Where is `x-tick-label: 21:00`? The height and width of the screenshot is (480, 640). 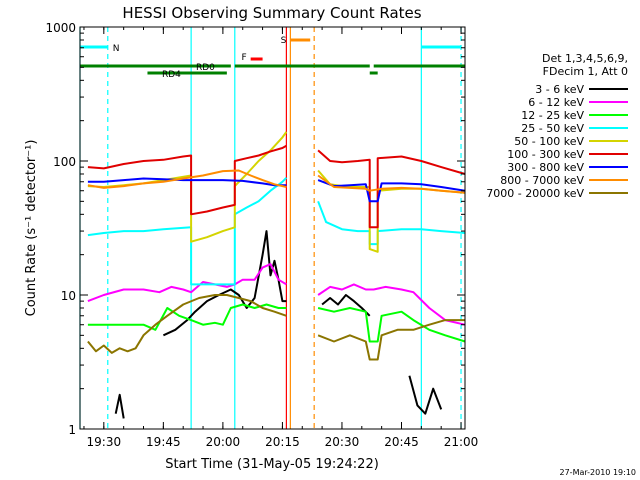
x-tick-label: 21:00 is located at coordinates (461, 442).